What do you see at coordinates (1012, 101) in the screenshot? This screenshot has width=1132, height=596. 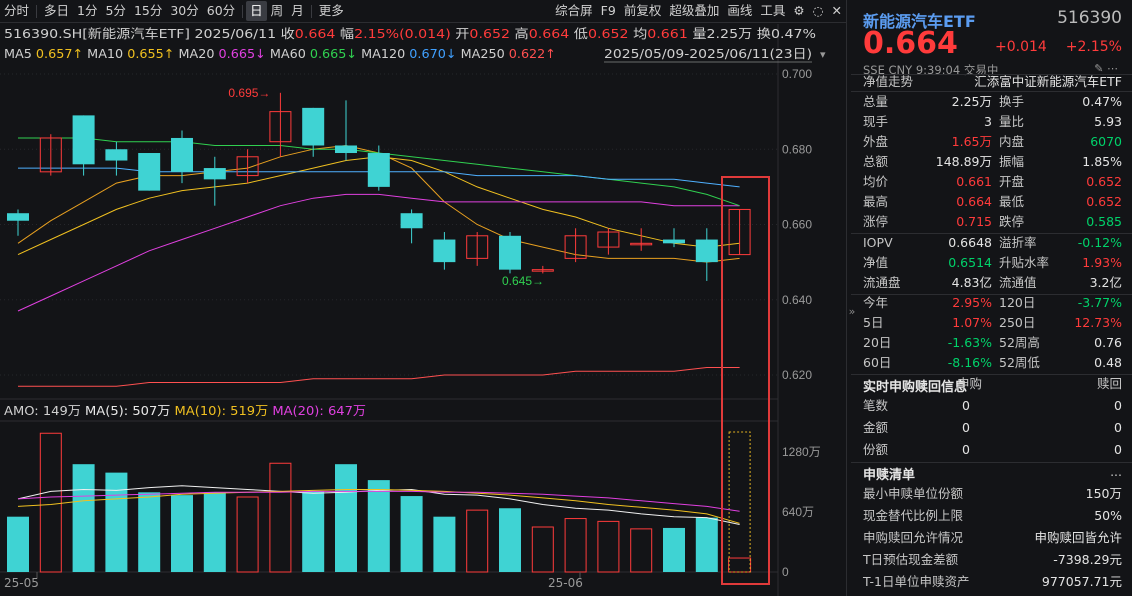 I see `quote-cell: 换手` at bounding box center [1012, 101].